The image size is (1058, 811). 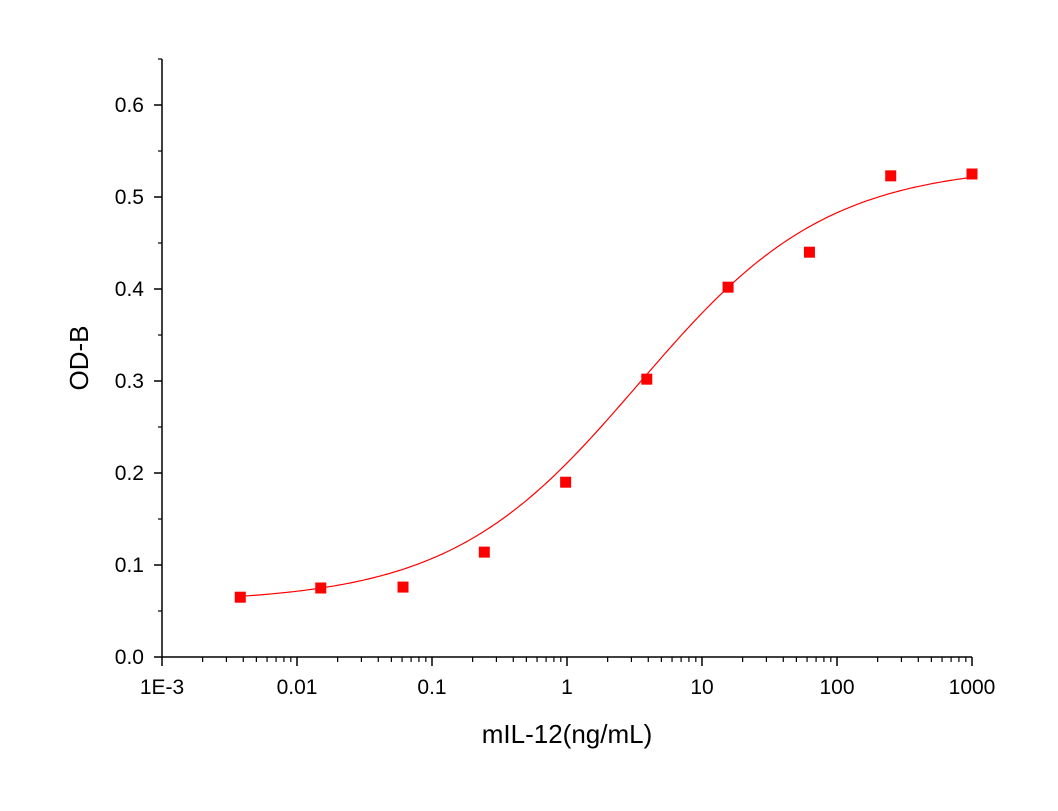 I want to click on y-tick-label: 0.3, so click(x=129, y=381).